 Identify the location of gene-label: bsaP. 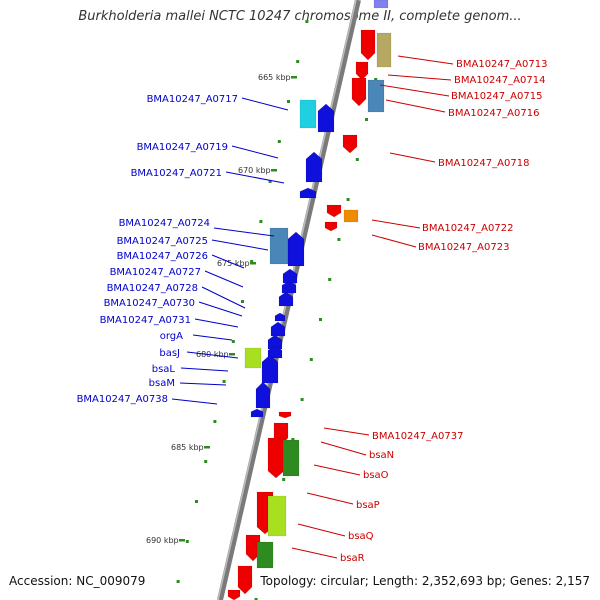
(368, 505).